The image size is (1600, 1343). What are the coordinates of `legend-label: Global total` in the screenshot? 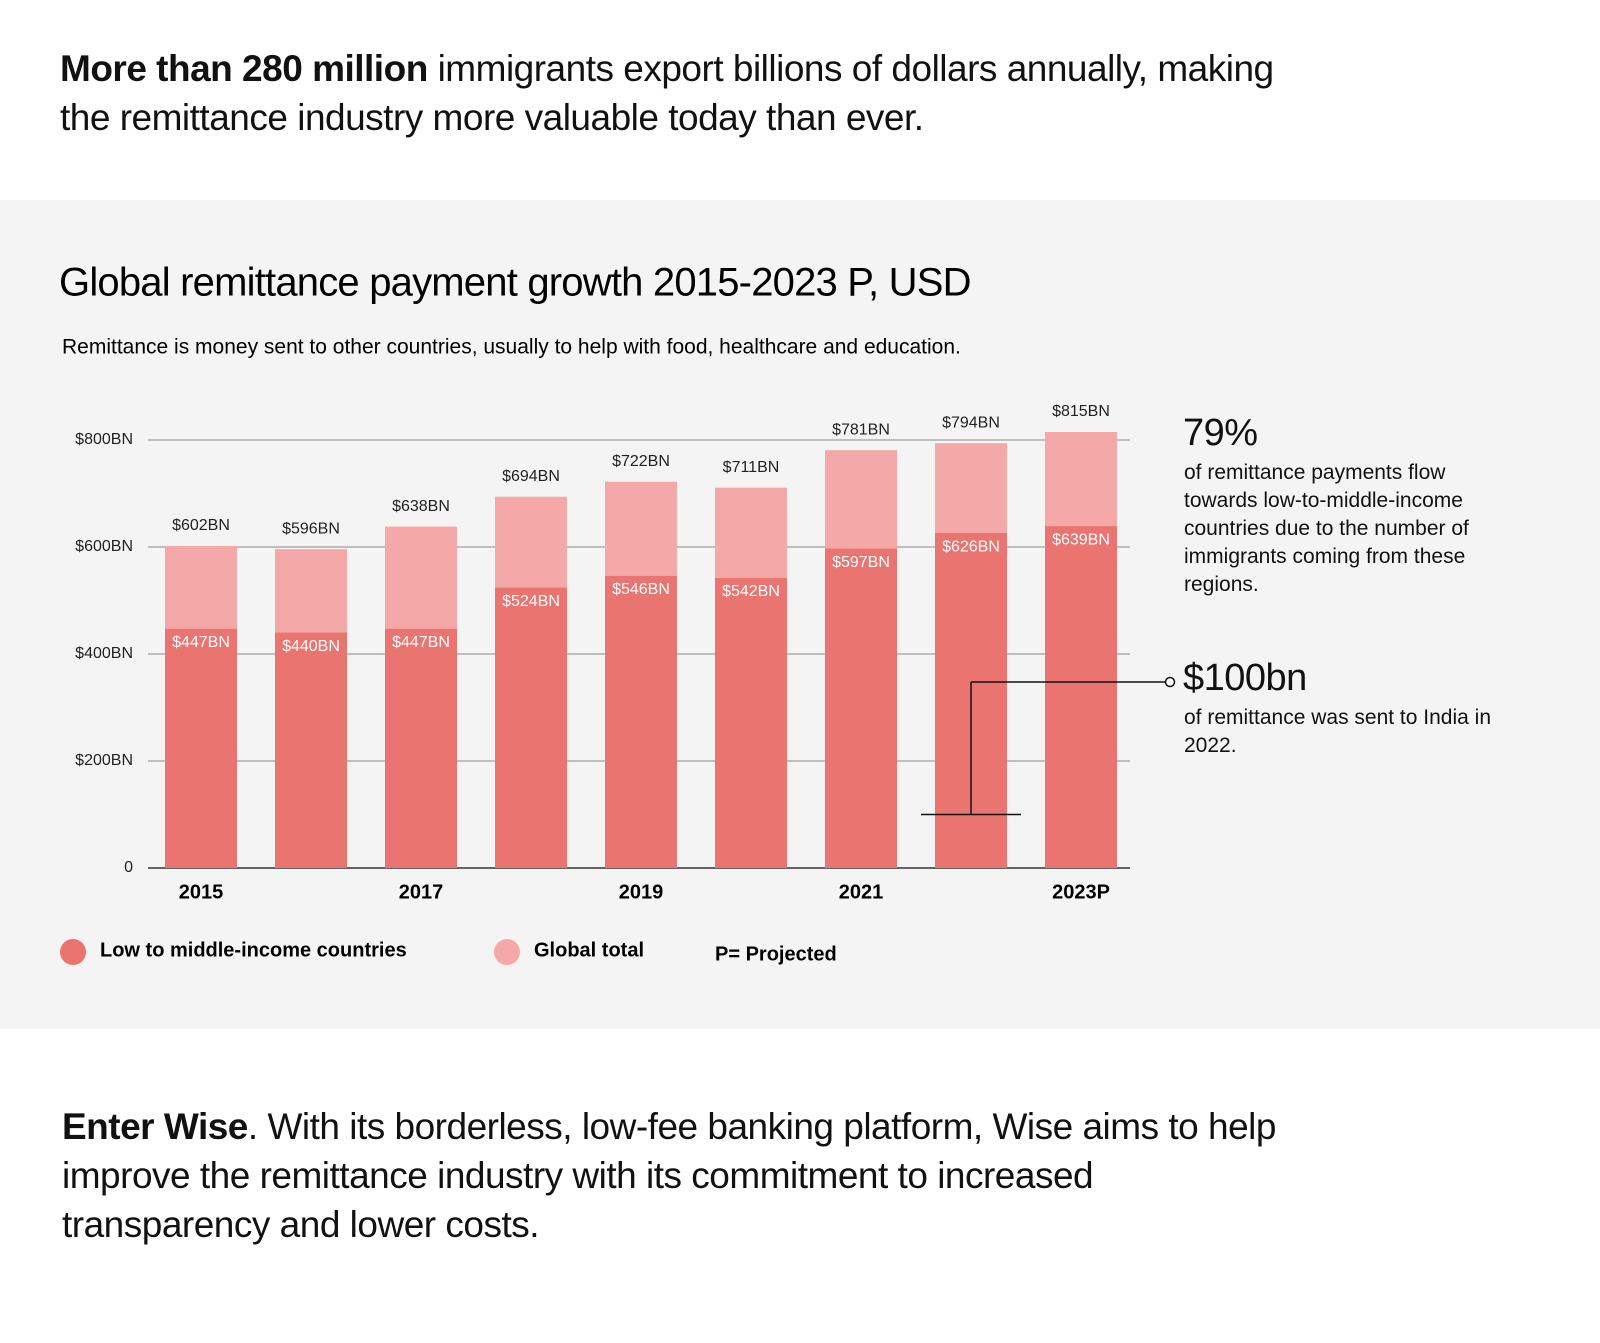 It's located at (589, 950).